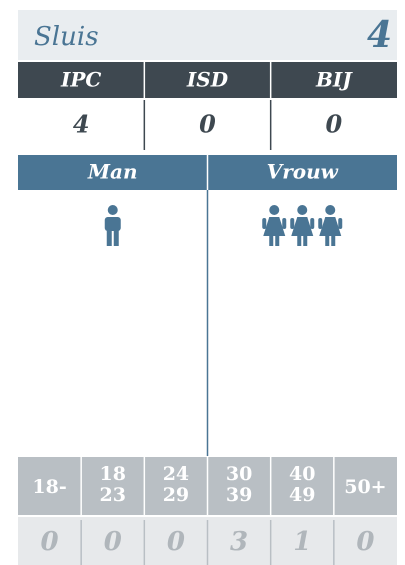  I want to click on party-value: 4, so click(81, 124).